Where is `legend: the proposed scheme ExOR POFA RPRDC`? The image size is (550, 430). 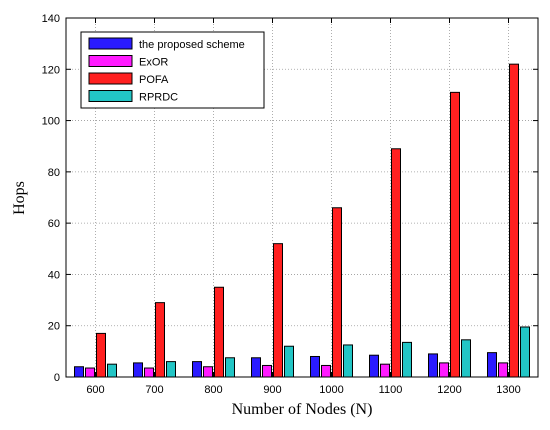
legend: the proposed scheme ExOR POFA RPRDC is located at coordinates (172, 70).